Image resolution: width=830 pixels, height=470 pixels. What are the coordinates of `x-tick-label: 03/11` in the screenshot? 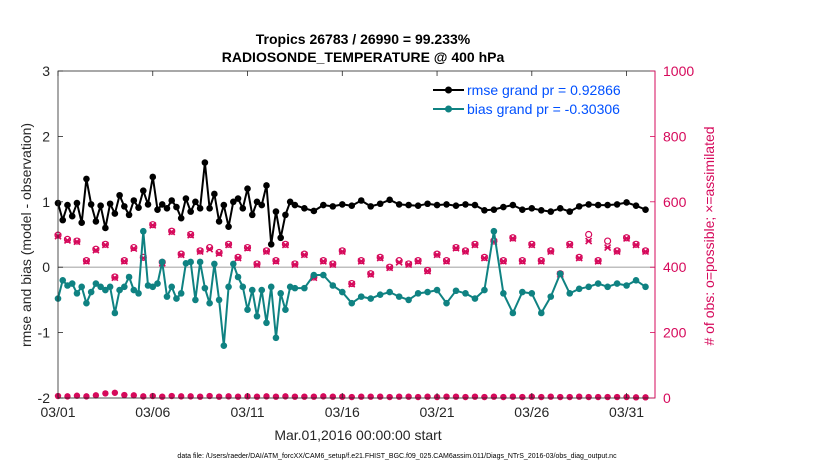 It's located at (248, 412).